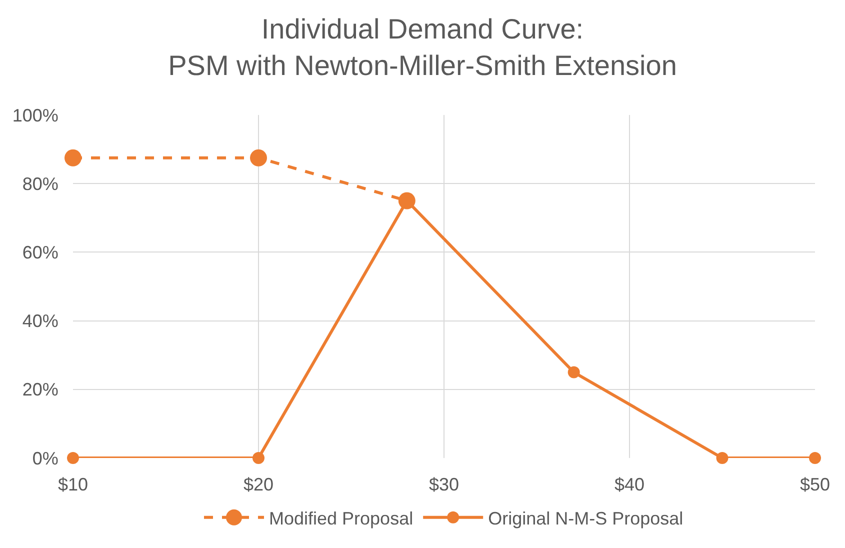  What do you see at coordinates (422, 47) in the screenshot?
I see `chart-title: Individual Demand Curve: PSM with Newton-Miller-Smith Extension` at bounding box center [422, 47].